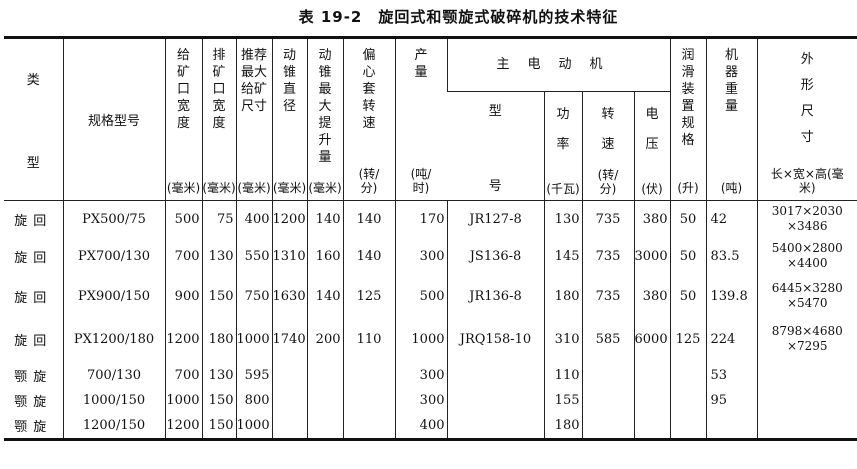 The image size is (857, 469). I want to click on cell-model: 700/130, so click(113, 375).